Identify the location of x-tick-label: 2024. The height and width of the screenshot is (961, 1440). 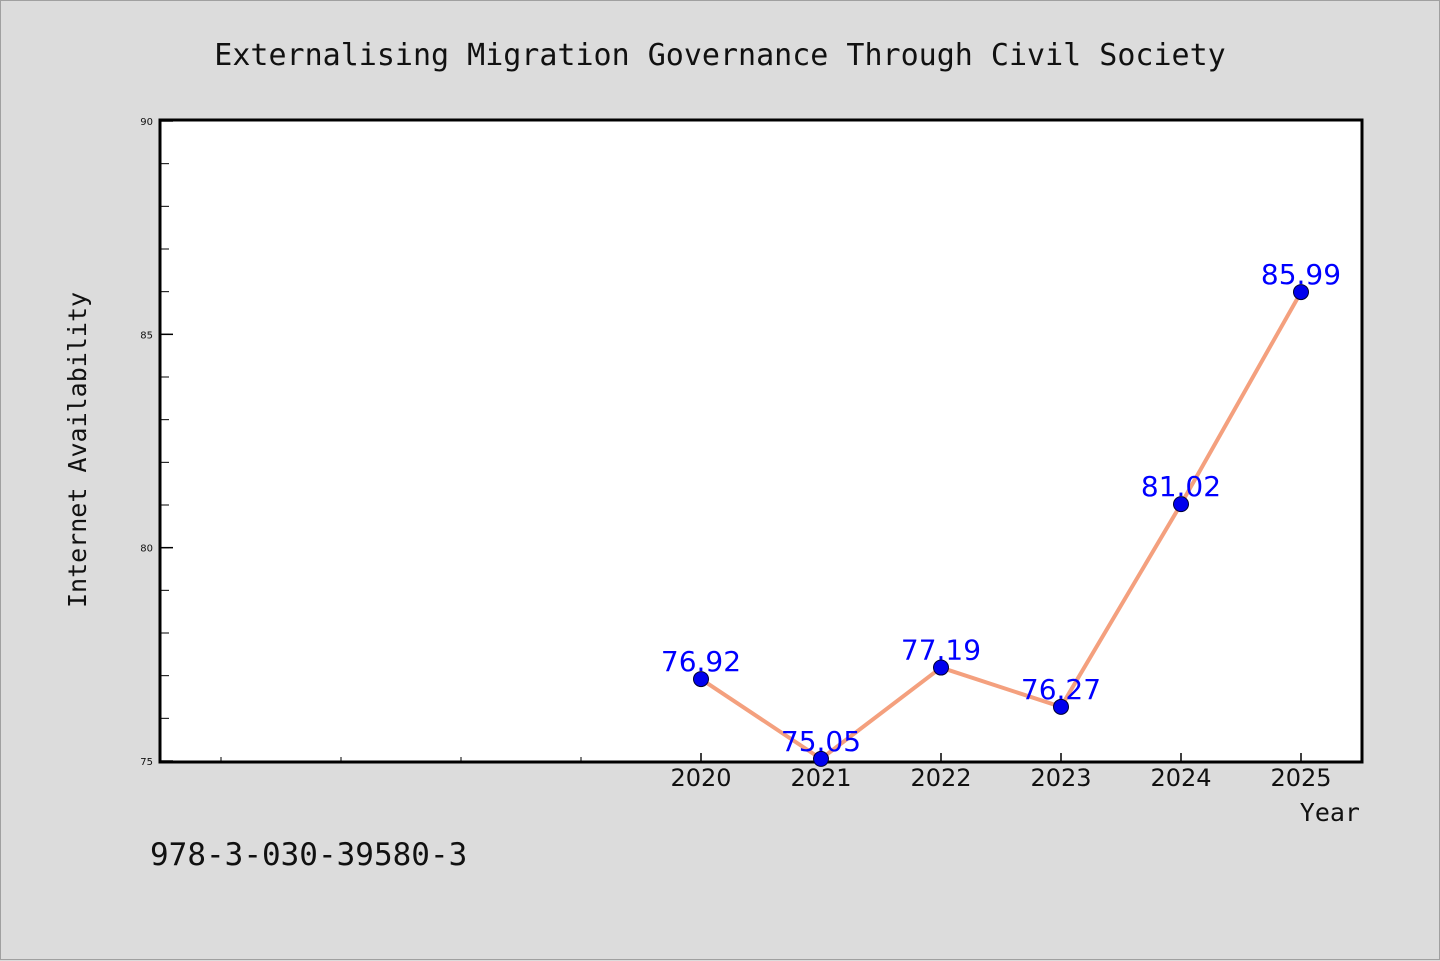
(1180, 778).